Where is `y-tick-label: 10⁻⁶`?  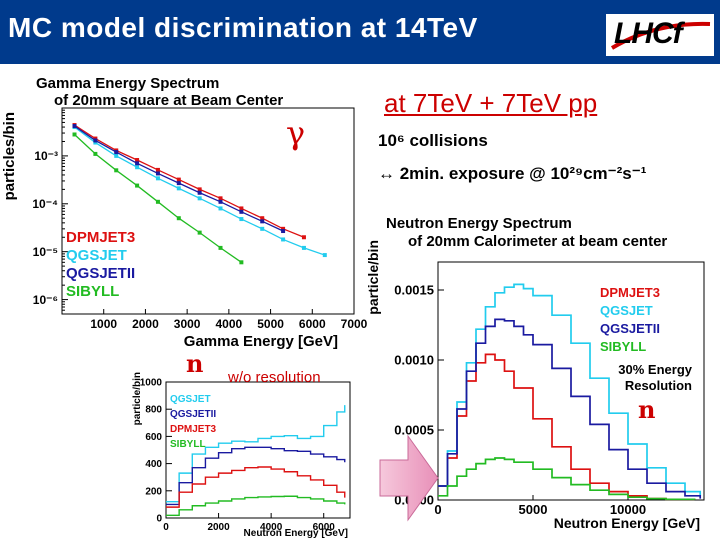 y-tick-label: 10⁻⁶ is located at coordinates (45, 300).